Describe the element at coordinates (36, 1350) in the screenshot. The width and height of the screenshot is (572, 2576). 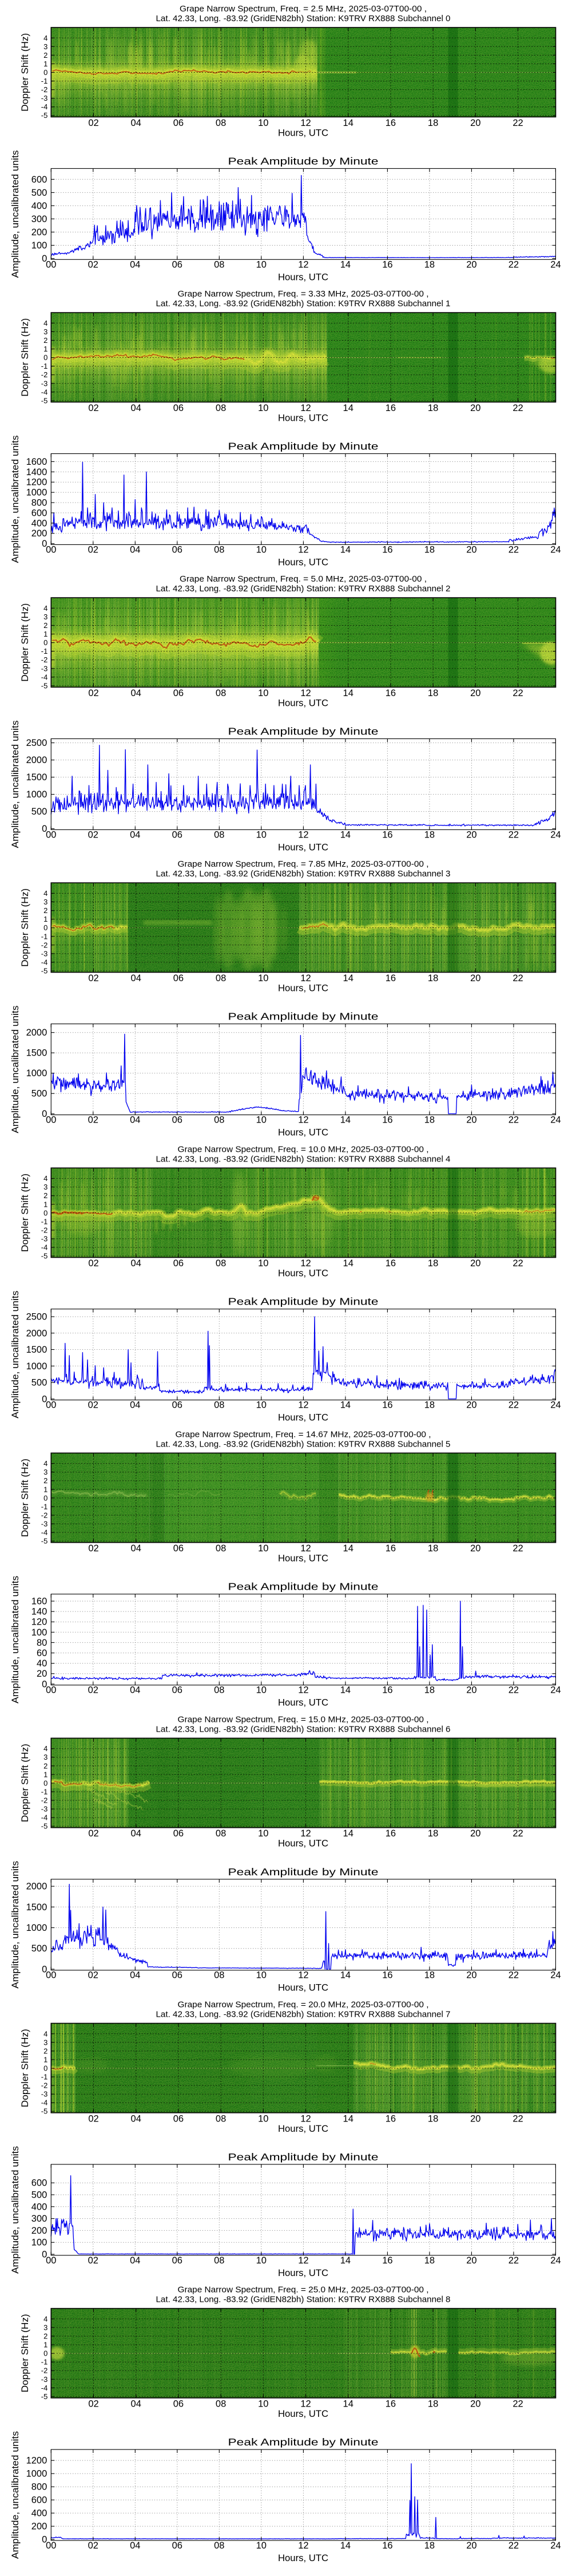
I see `svg-text: 1500` at that location.